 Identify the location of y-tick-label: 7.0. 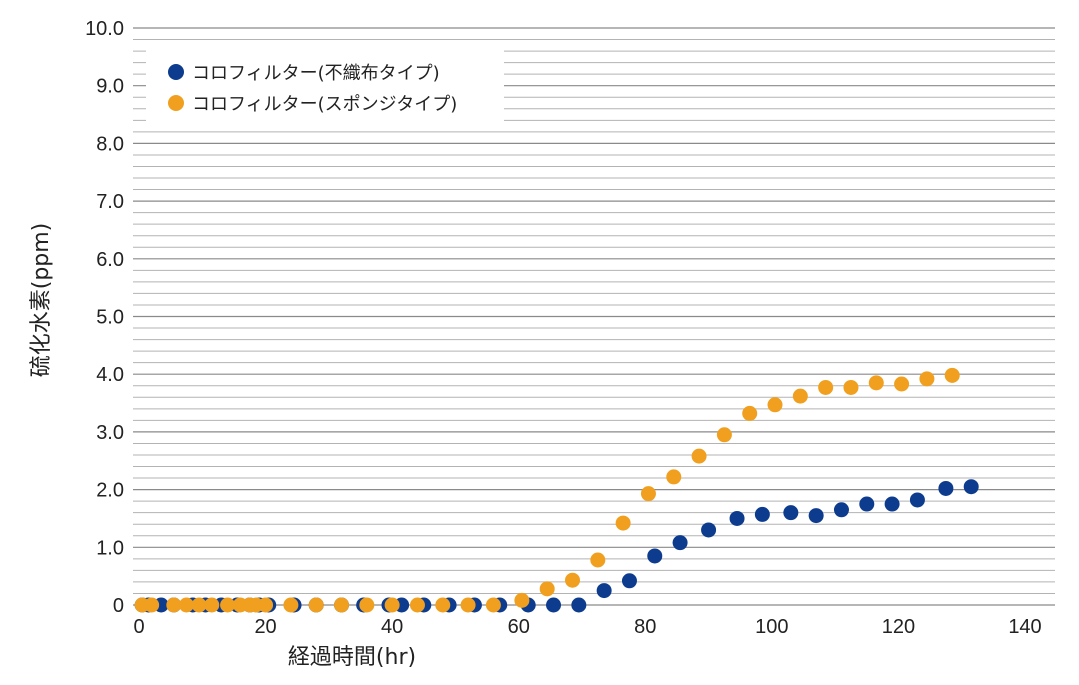
(110, 202).